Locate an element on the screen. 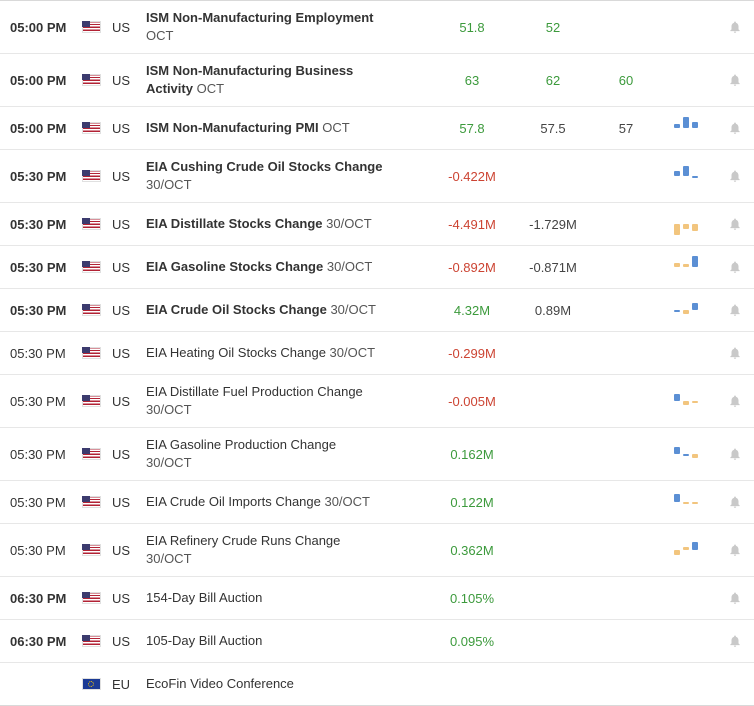  calendar-row: EU EcoFin Video Conference is located at coordinates (377, 684).